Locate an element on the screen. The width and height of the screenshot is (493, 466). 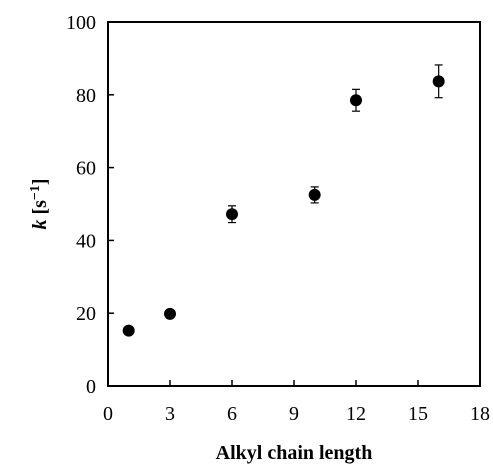
x-tick-label: 0 is located at coordinates (108, 414).